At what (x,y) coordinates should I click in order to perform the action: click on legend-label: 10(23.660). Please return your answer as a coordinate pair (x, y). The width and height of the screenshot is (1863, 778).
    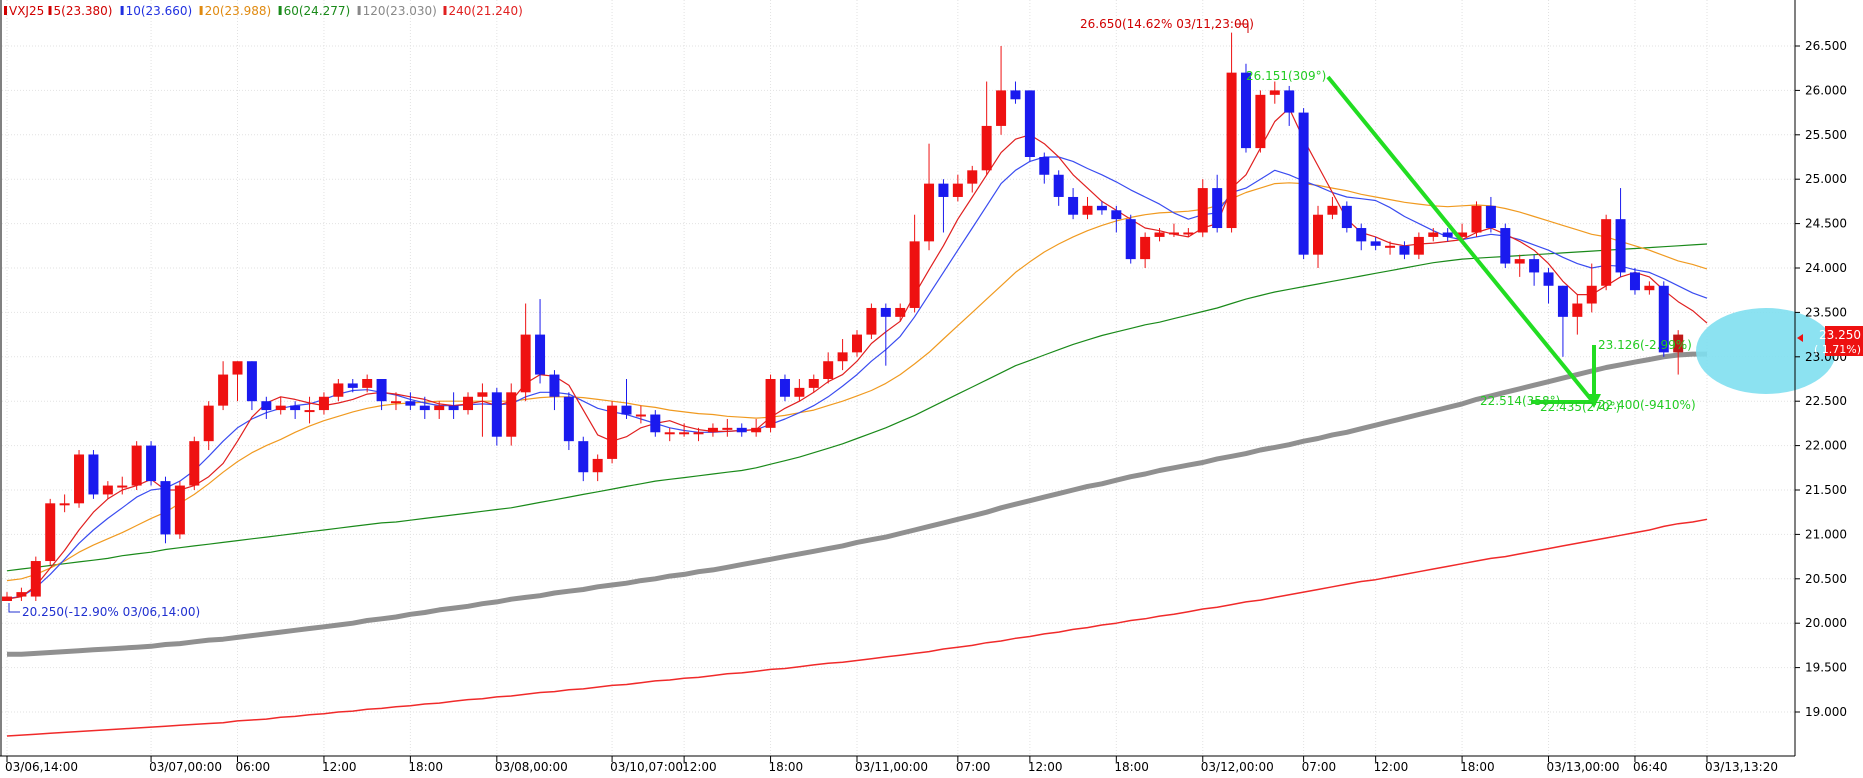
    Looking at the image, I should click on (159, 11).